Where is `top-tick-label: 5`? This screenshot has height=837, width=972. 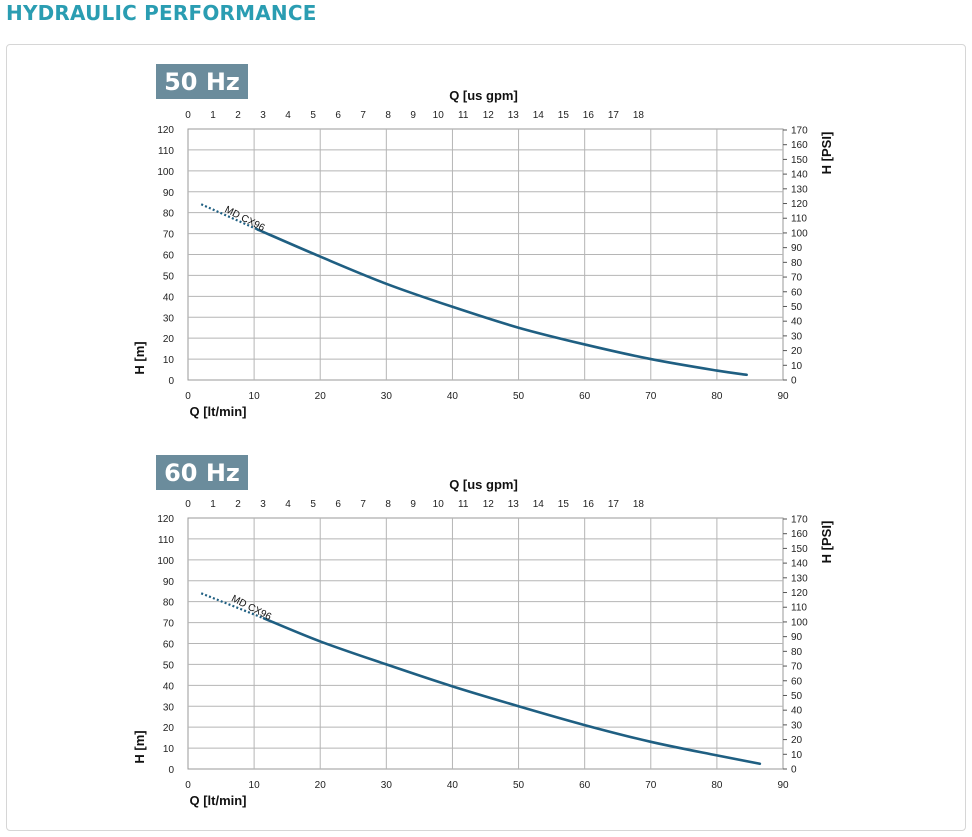 top-tick-label: 5 is located at coordinates (313, 115).